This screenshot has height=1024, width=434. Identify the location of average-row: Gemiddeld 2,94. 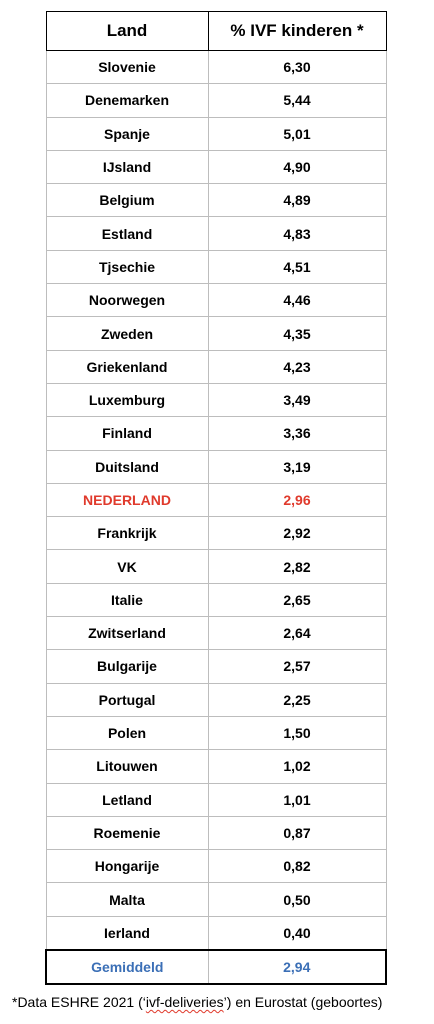
(216, 967).